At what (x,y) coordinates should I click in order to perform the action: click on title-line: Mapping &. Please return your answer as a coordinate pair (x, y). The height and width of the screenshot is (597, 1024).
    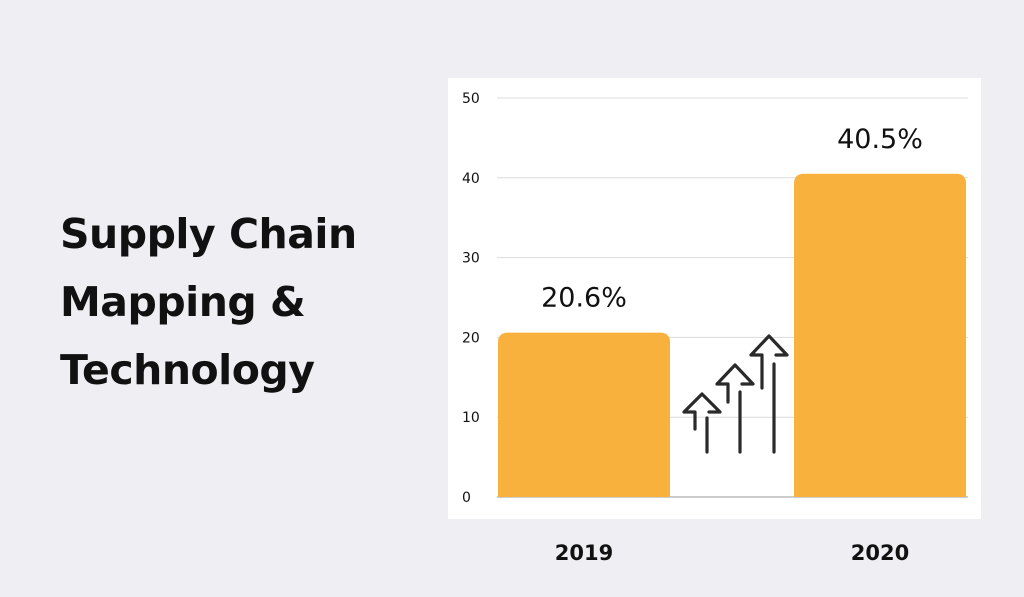
    Looking at the image, I should click on (183, 302).